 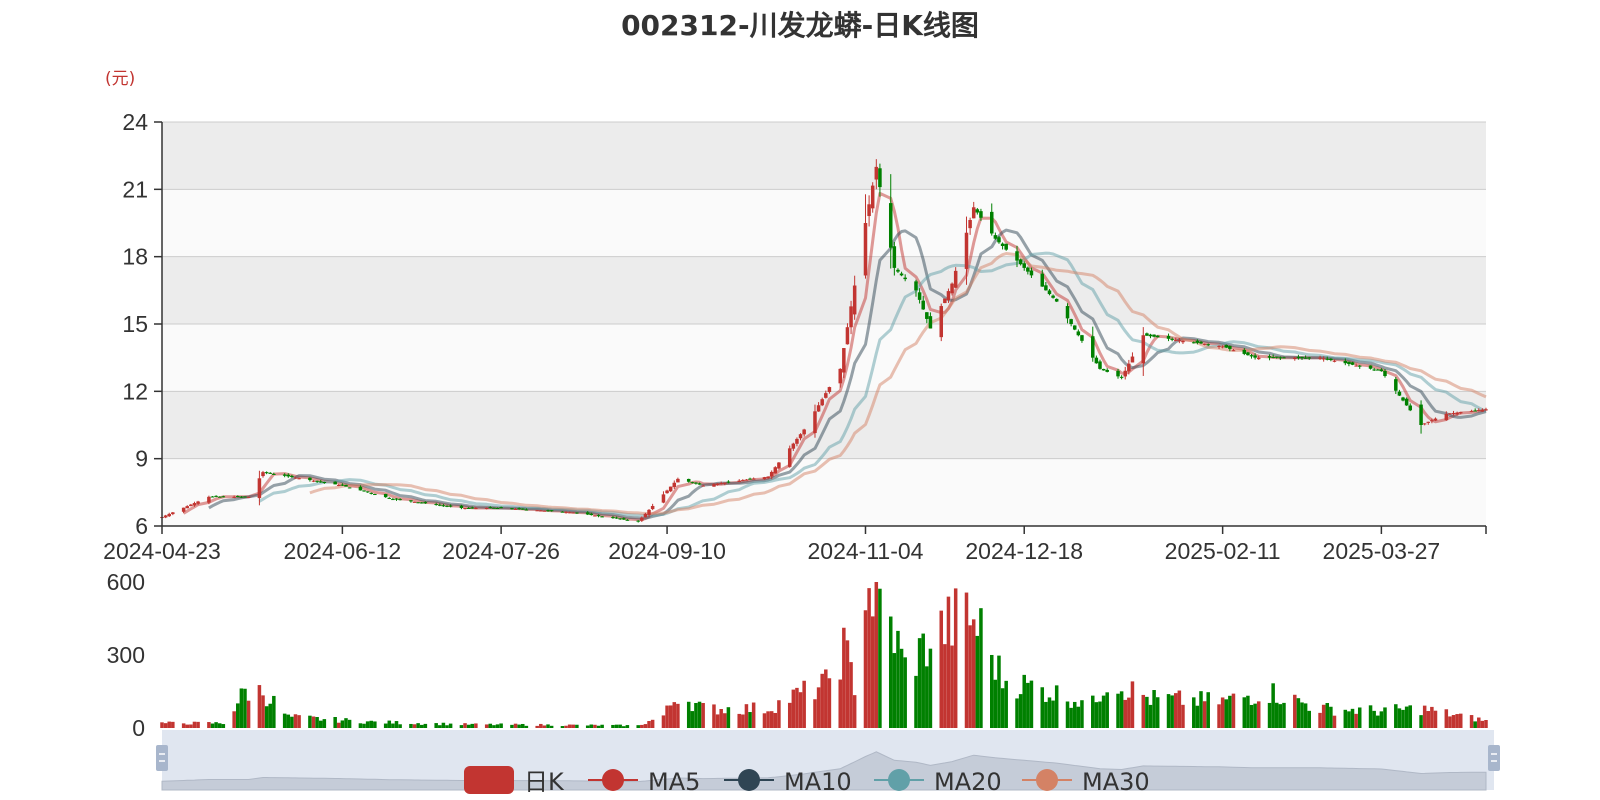 I want to click on y-tick-label: 24, so click(x=135, y=122).